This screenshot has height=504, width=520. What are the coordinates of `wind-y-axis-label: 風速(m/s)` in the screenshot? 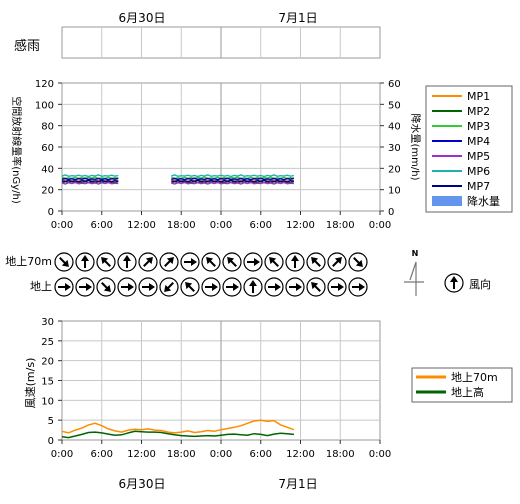 It's located at (30, 383).